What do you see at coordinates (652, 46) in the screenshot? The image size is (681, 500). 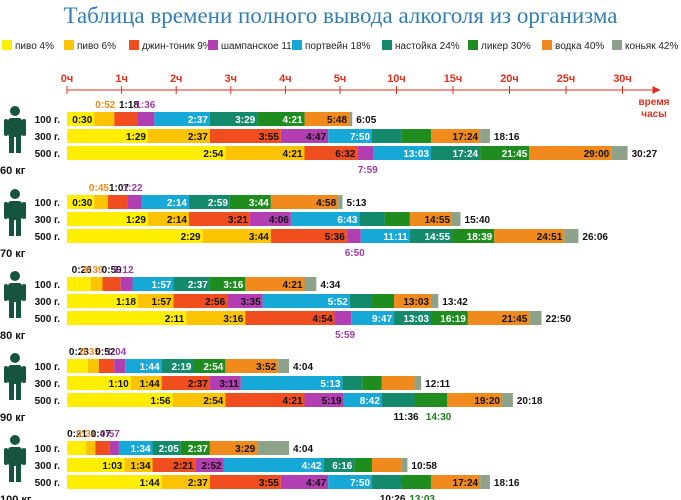 I see `legend-label: коньяк 42%` at bounding box center [652, 46].